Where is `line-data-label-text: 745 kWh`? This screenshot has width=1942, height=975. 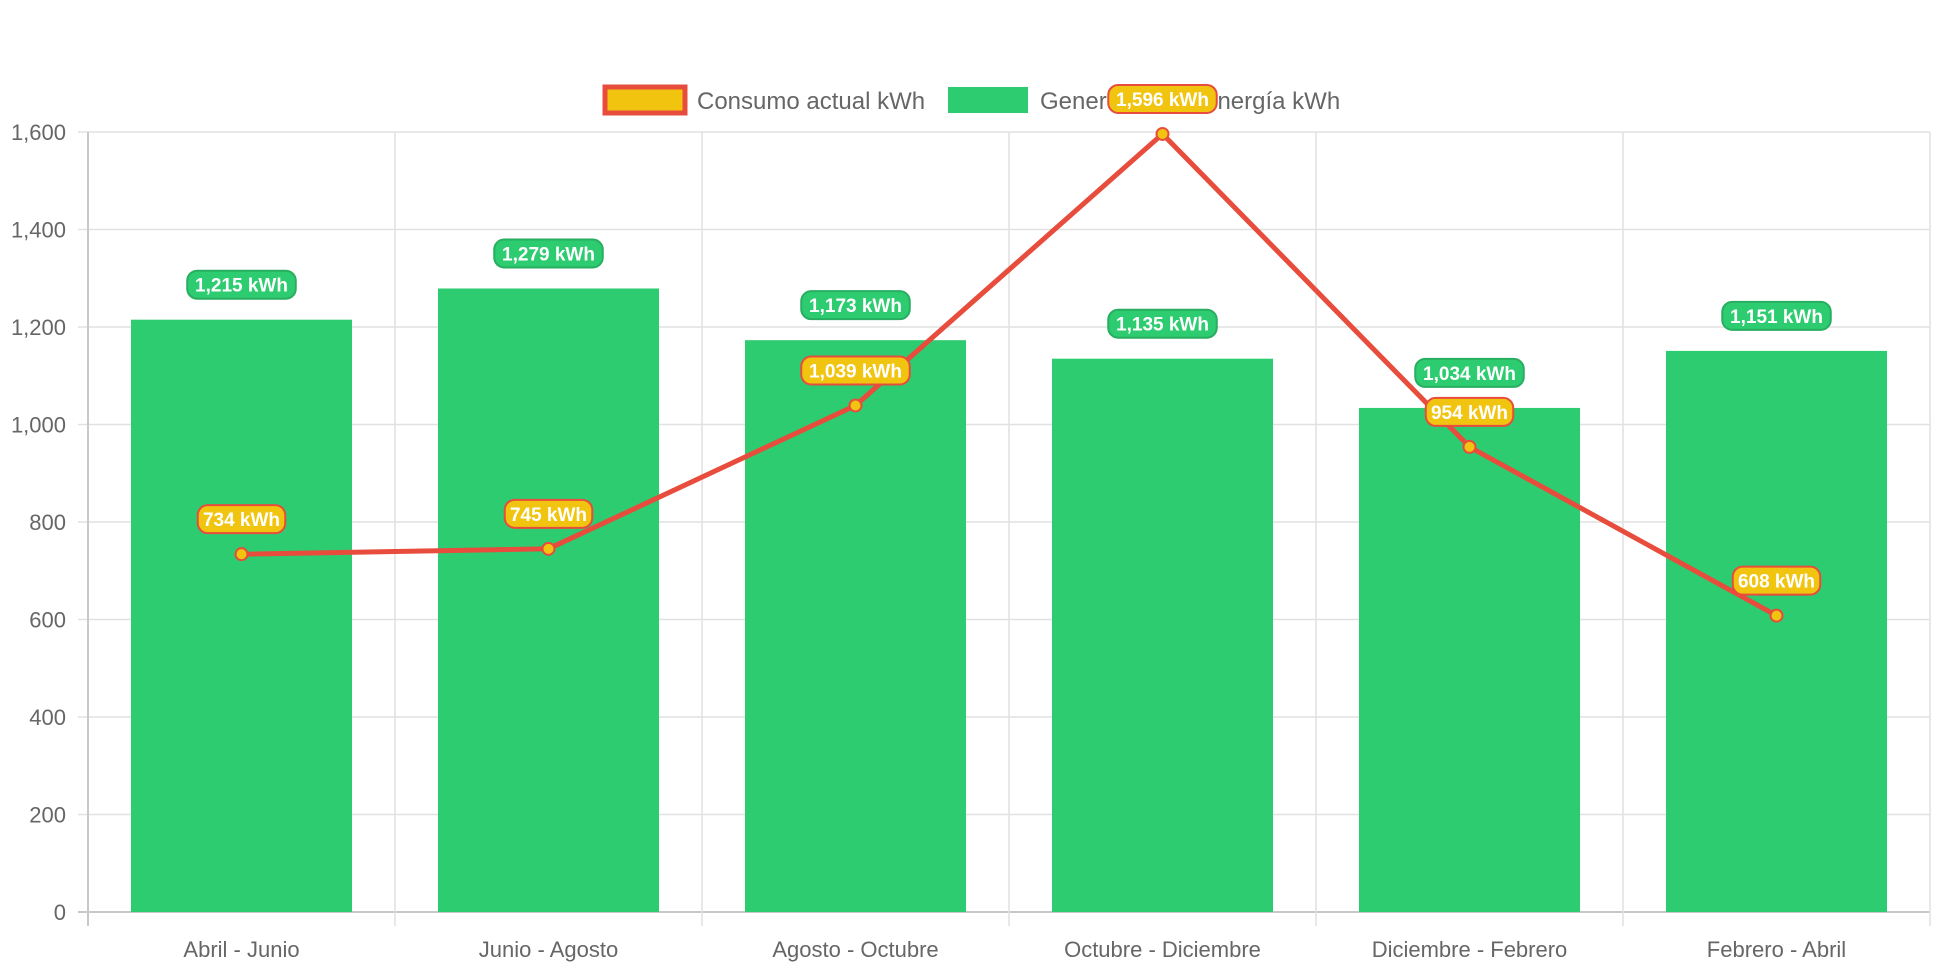
line-data-label-text: 745 kWh is located at coordinates (548, 515).